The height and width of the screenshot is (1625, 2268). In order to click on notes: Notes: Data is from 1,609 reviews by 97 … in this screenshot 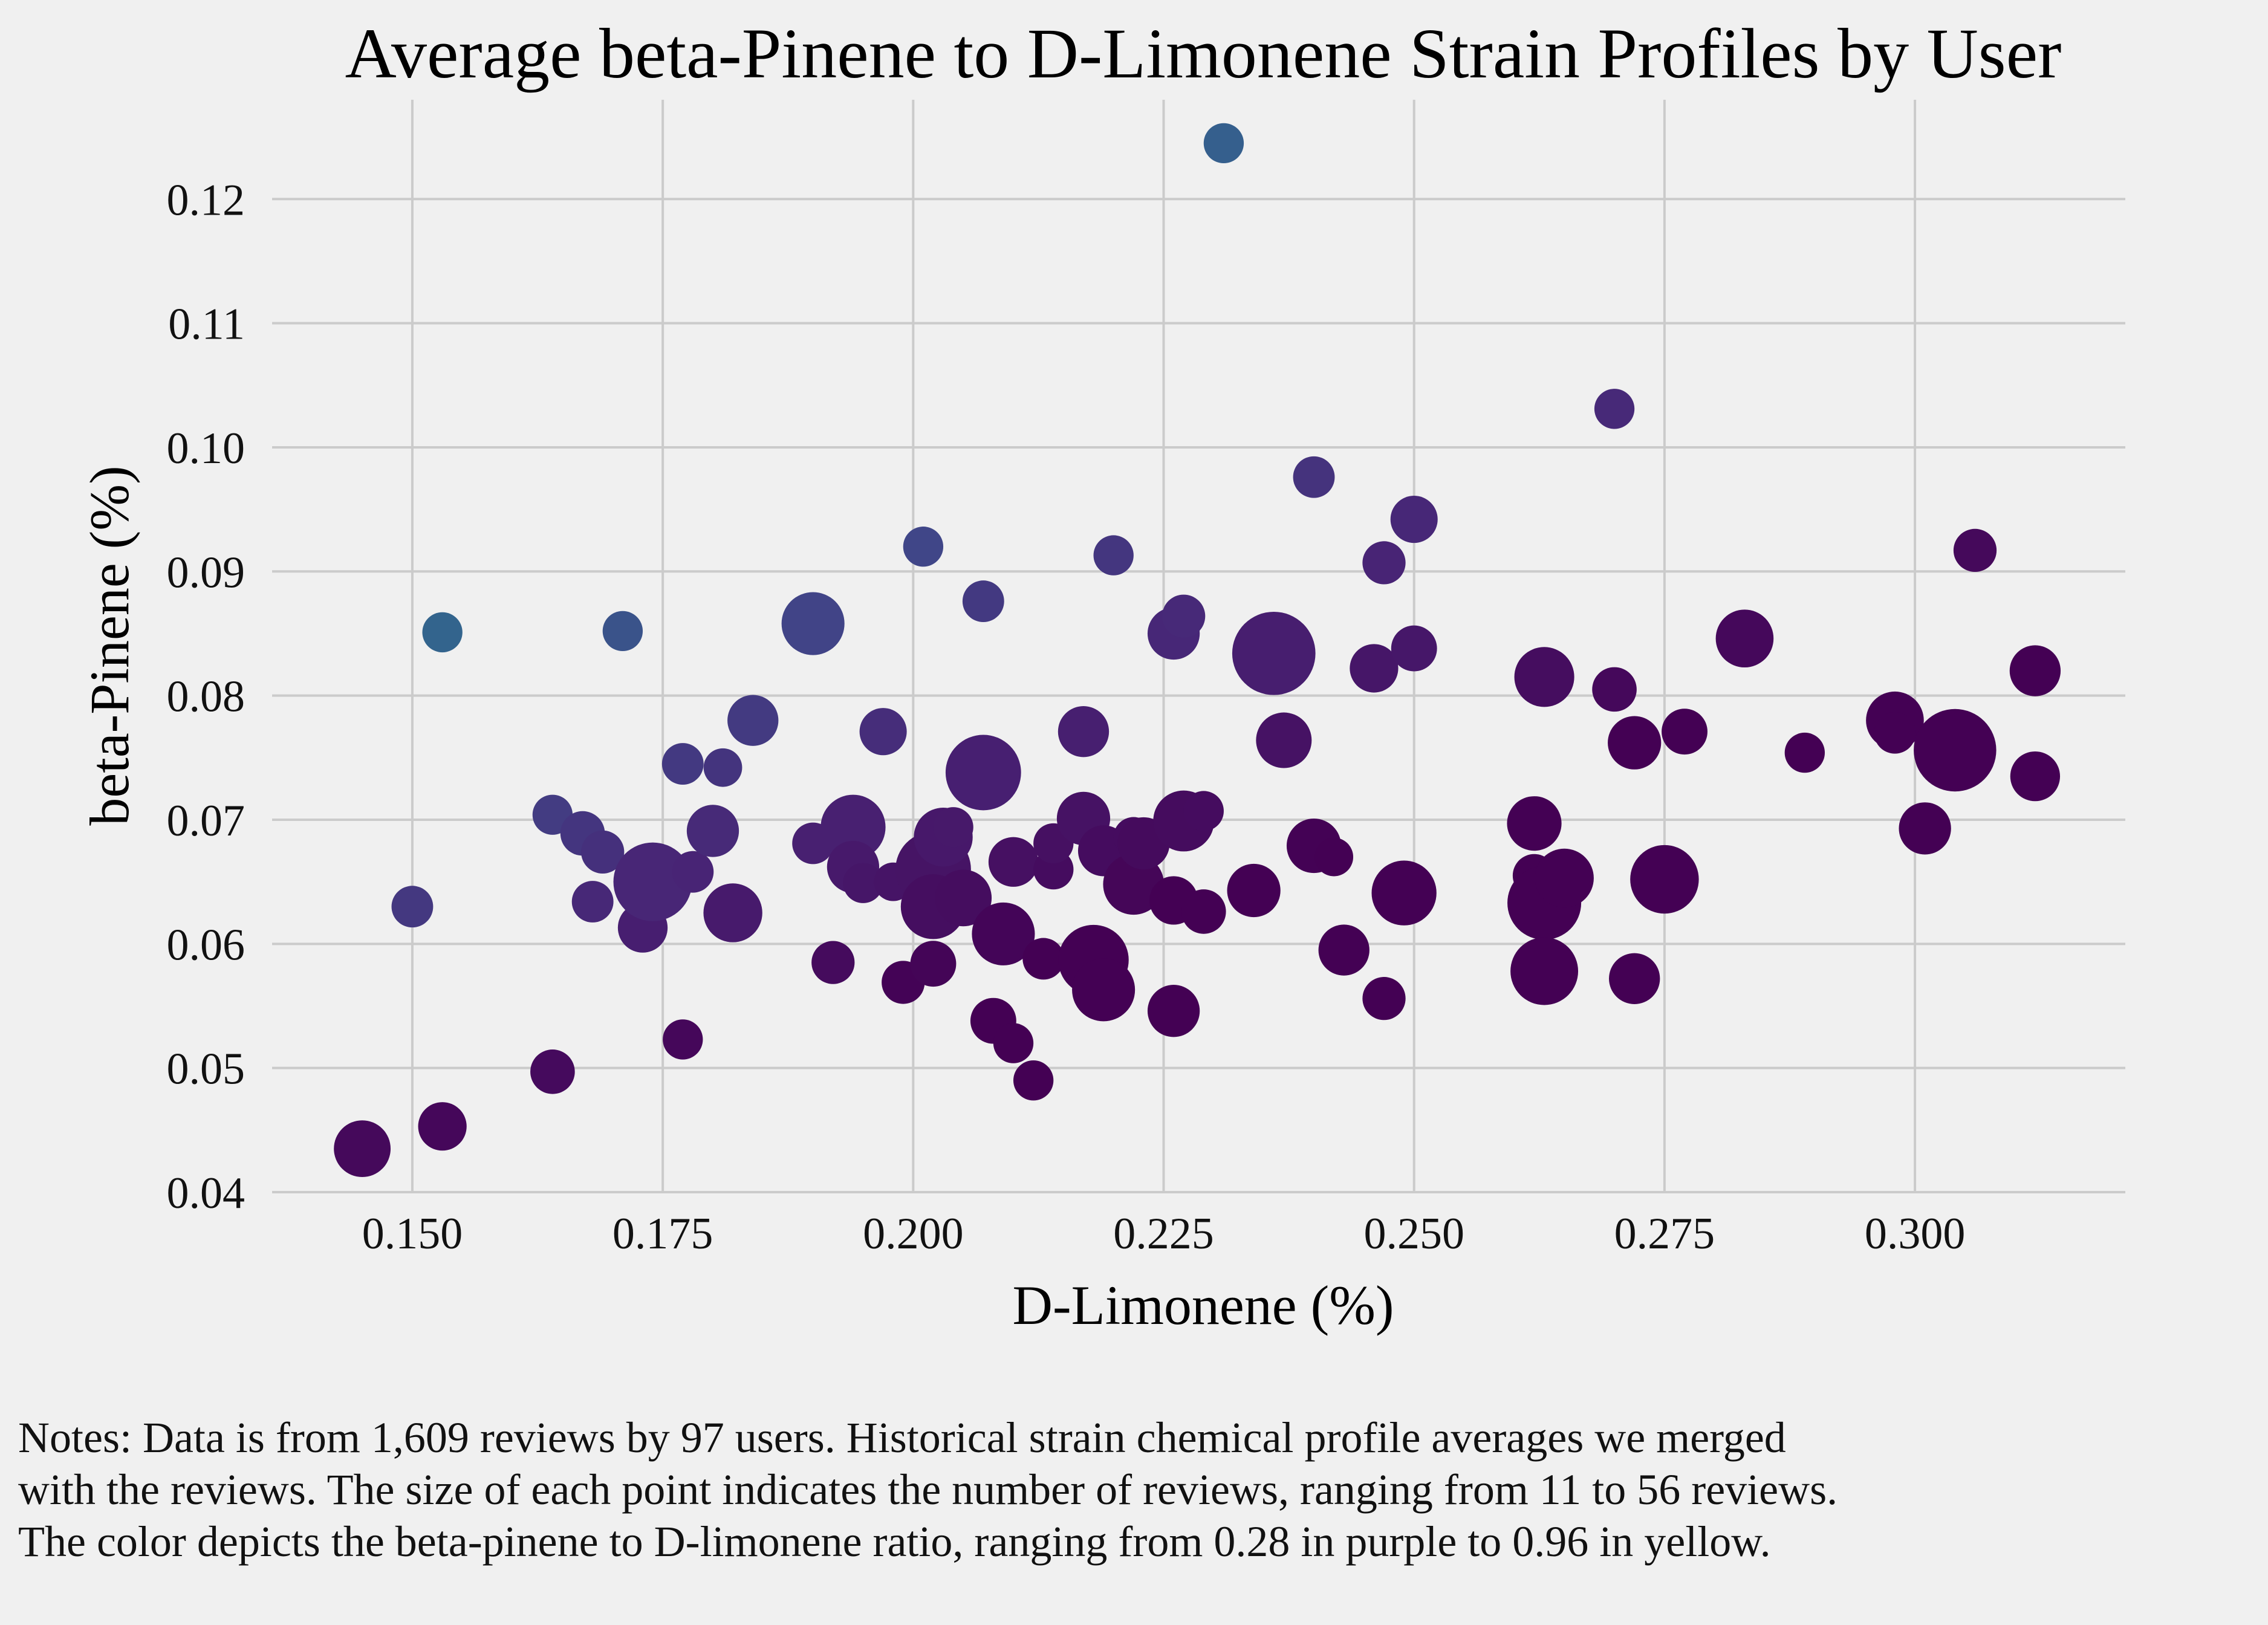, I will do `click(1136, 1490)`.